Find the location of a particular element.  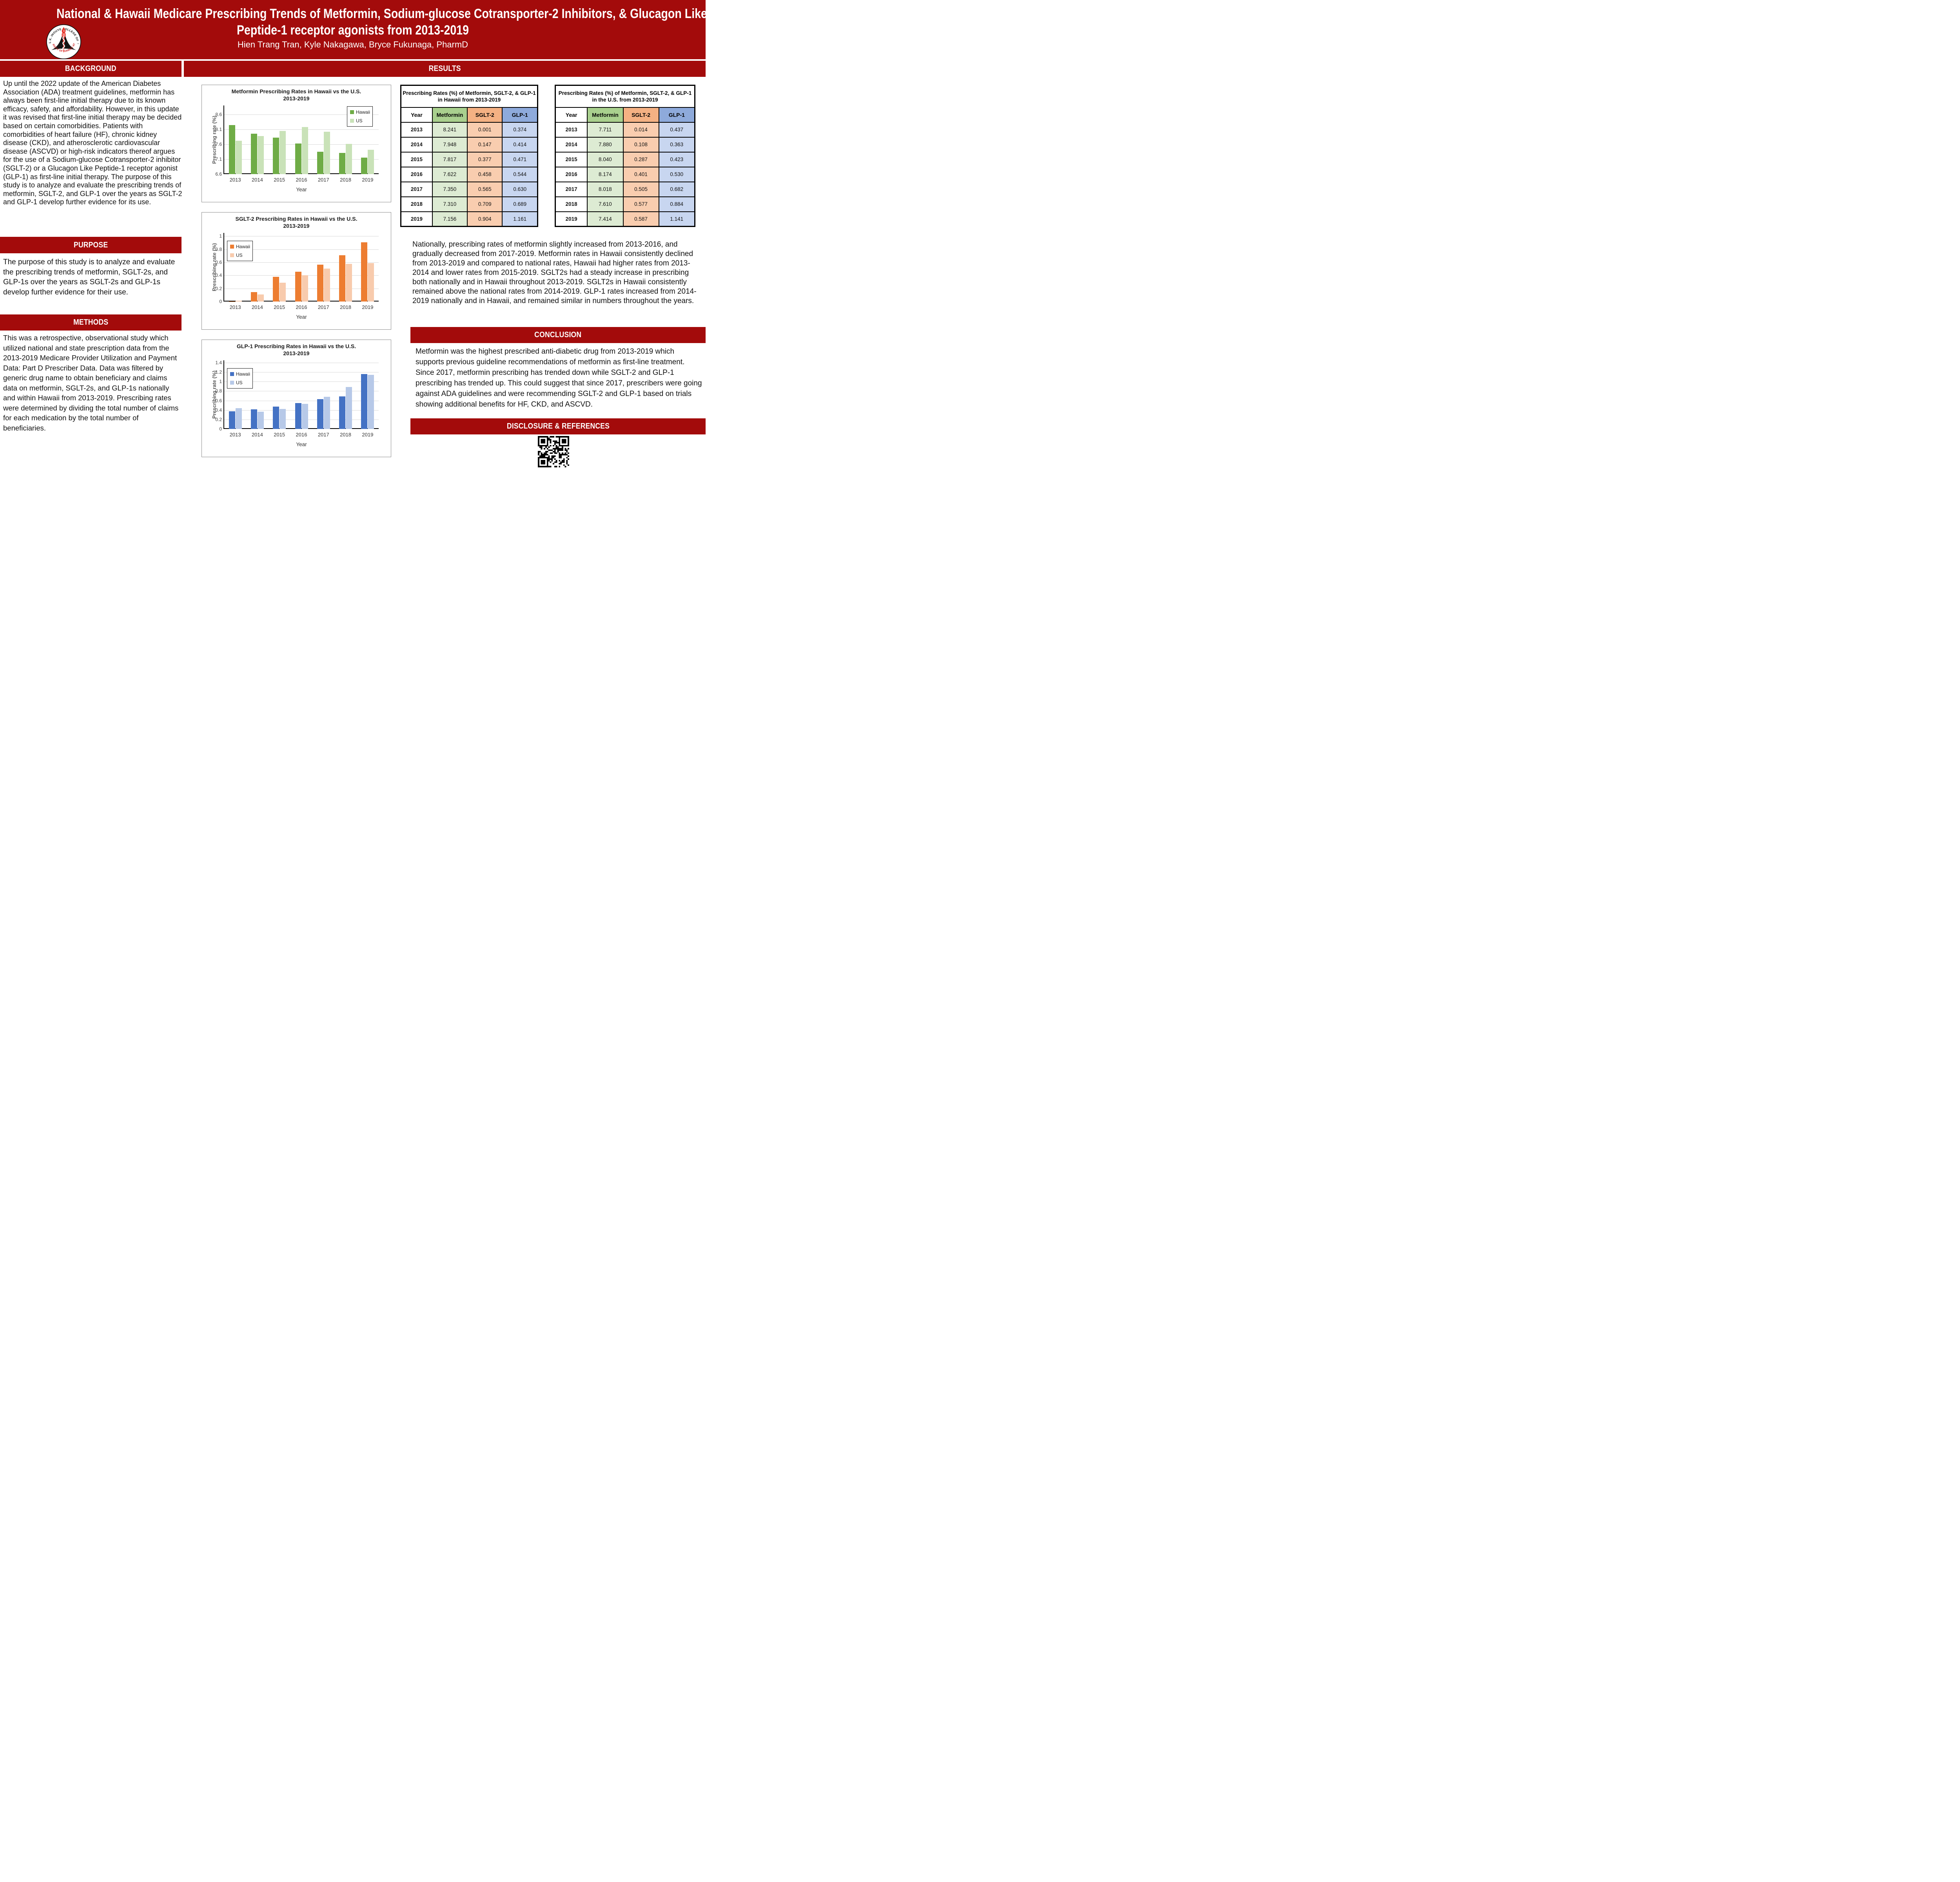

y-tick-label: 1 is located at coordinates (220, 236).